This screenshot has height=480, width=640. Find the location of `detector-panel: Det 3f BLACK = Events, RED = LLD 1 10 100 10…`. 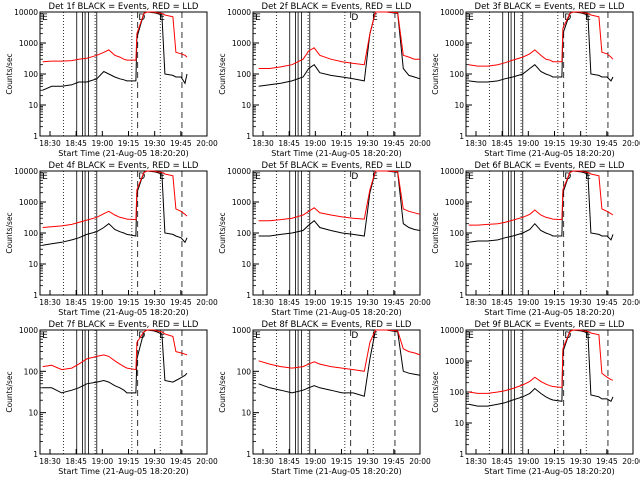

detector-panel: Det 3f BLACK = Events, RED = LLD 1 10 100 10… is located at coordinates (535, 80).